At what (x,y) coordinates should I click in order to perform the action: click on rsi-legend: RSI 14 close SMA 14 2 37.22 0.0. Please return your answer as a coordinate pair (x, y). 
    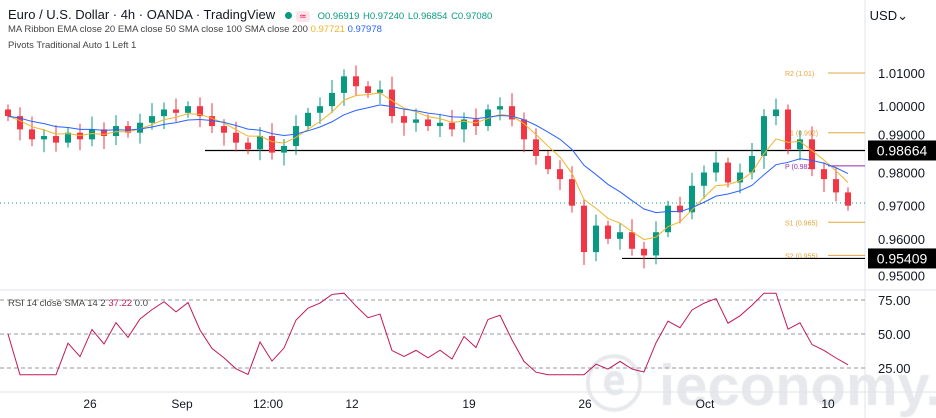
    Looking at the image, I should click on (78, 303).